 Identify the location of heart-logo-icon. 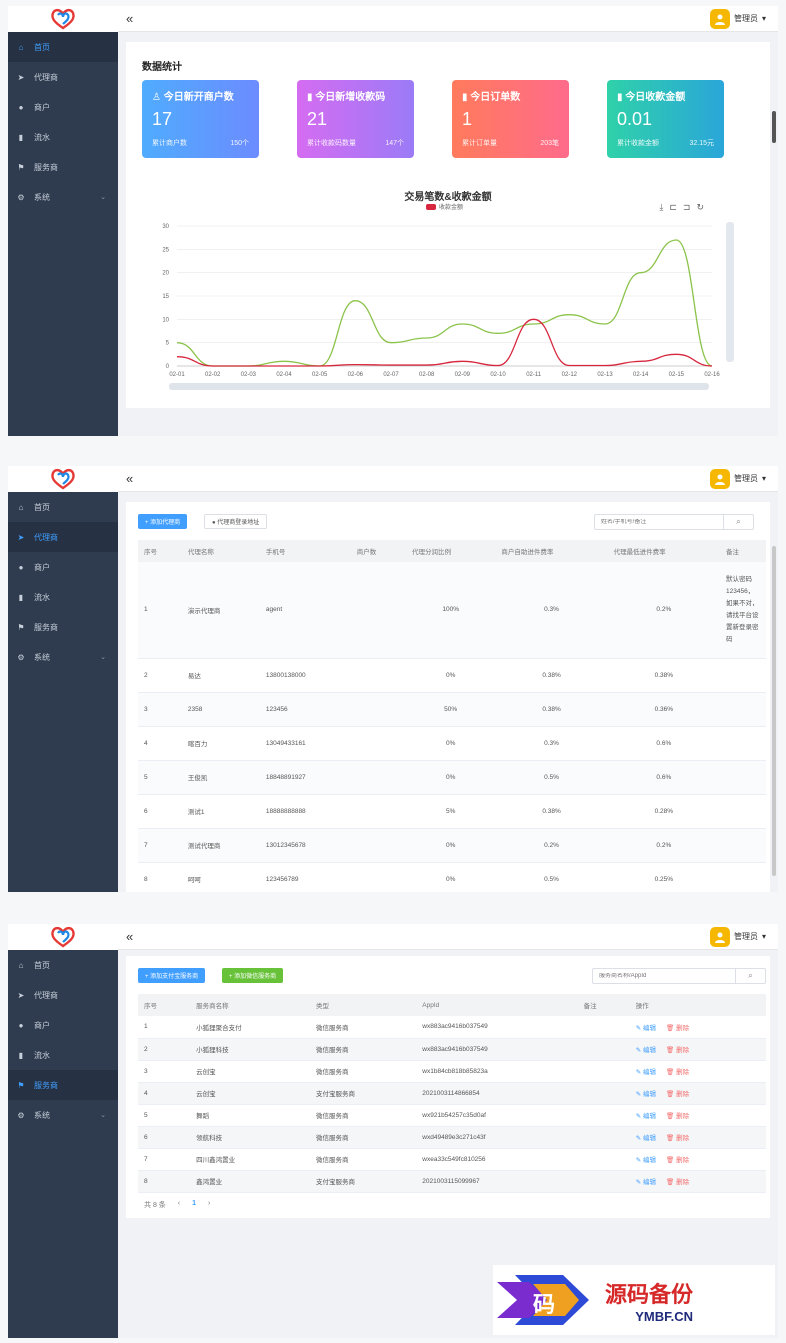
(63, 19).